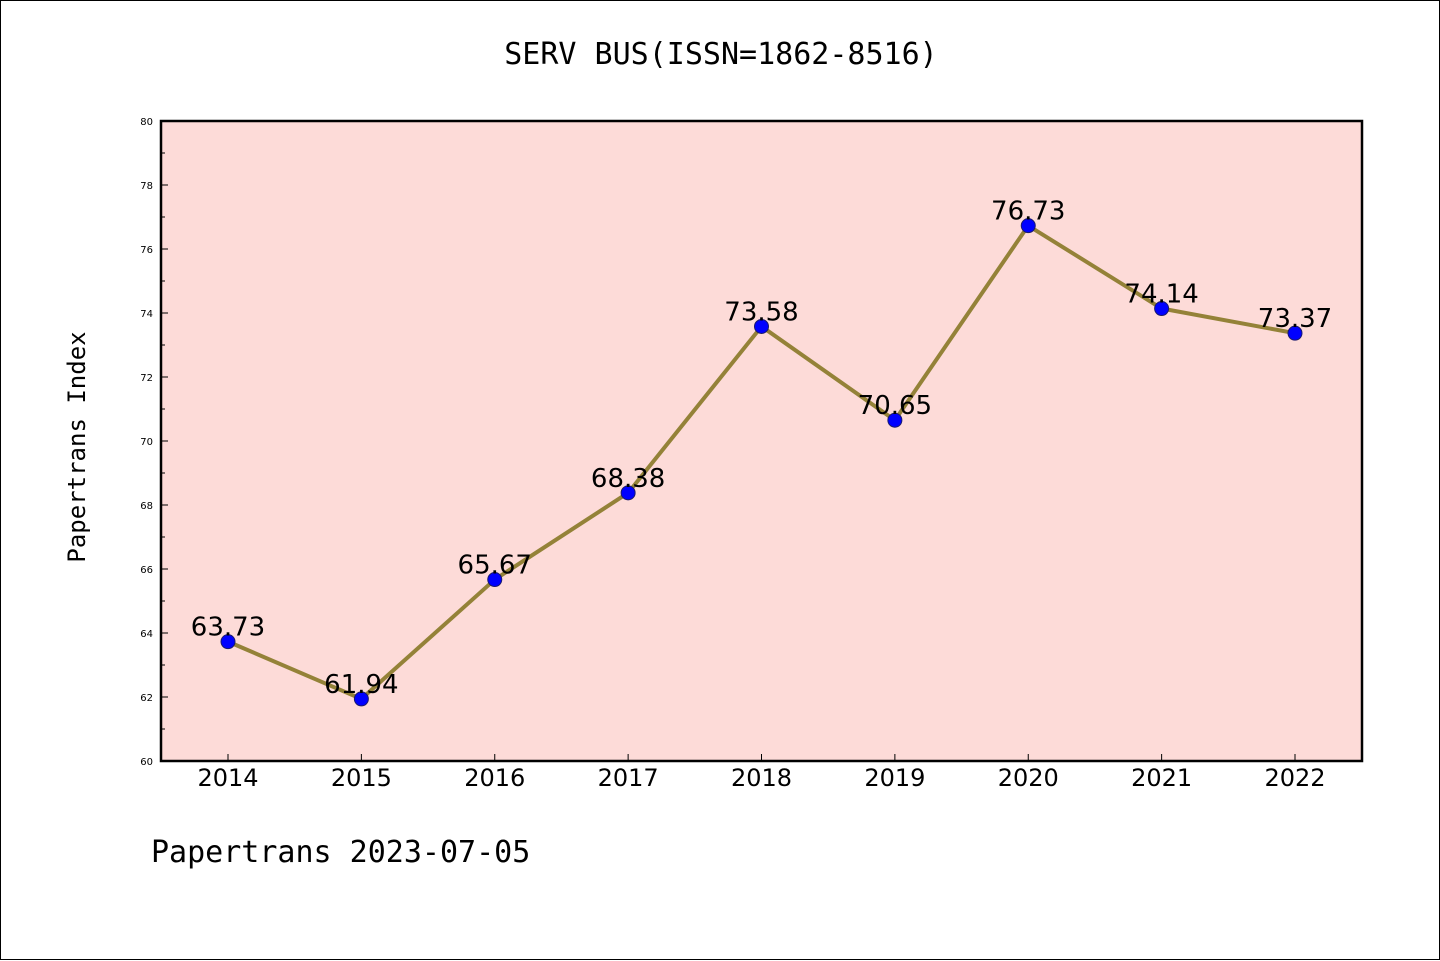 This screenshot has height=961, width=1440. I want to click on y-tick-label: 66, so click(146, 570).